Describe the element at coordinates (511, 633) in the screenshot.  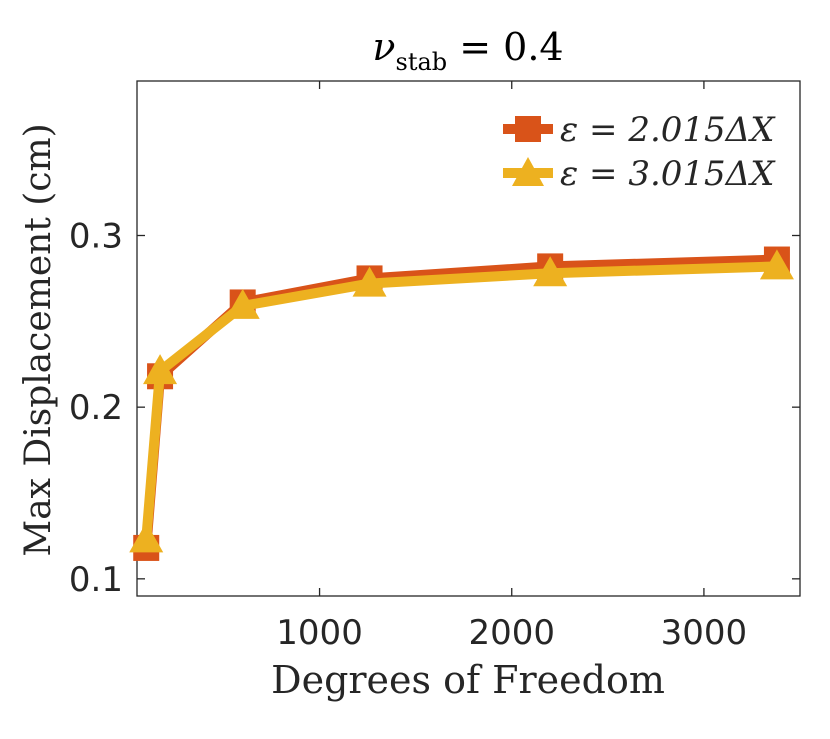
I see `x-tick-label: 2000` at that location.